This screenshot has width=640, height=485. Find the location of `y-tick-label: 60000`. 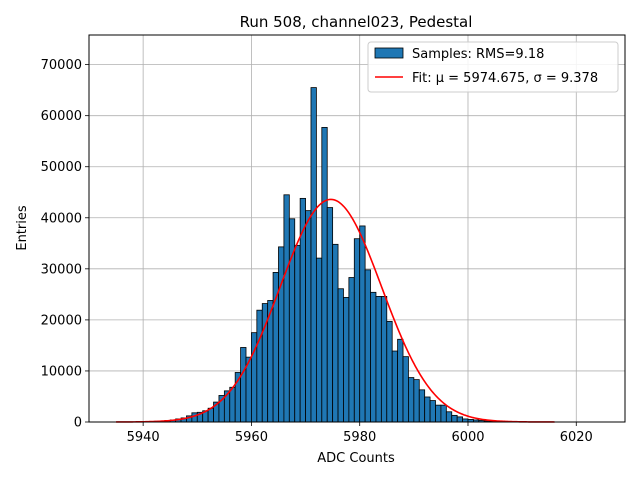

y-tick-label: 60000 is located at coordinates (61, 116).